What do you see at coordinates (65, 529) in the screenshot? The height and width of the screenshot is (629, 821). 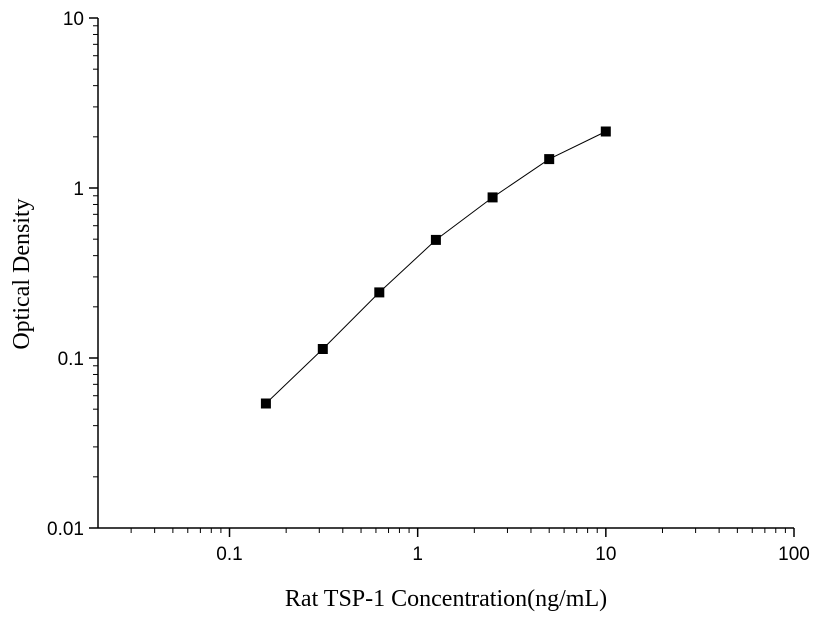 I see `y-tick-label: 0.01` at bounding box center [65, 529].